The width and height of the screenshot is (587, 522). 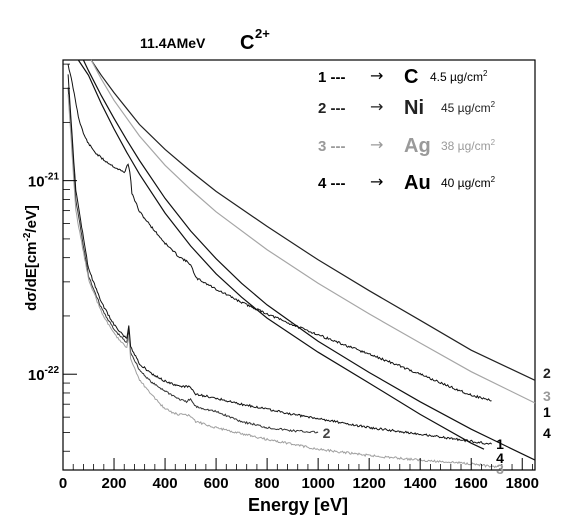 What do you see at coordinates (522, 483) in the screenshot?
I see `x-tick-label: 1800` at bounding box center [522, 483].